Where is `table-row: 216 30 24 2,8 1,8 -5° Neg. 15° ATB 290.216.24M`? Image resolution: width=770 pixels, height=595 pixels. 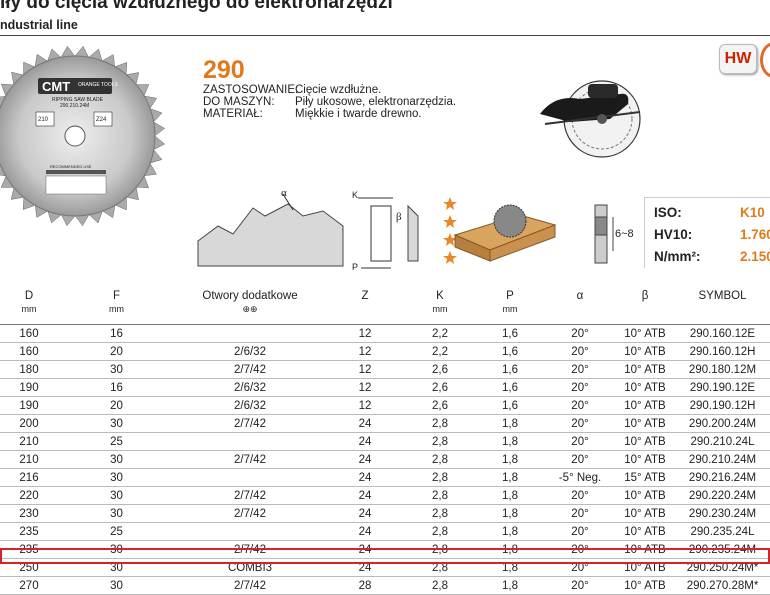
table-row: 216 30 24 2,8 1,8 -5° Neg. 15° ATB 290.216.24M is located at coordinates (385, 477).